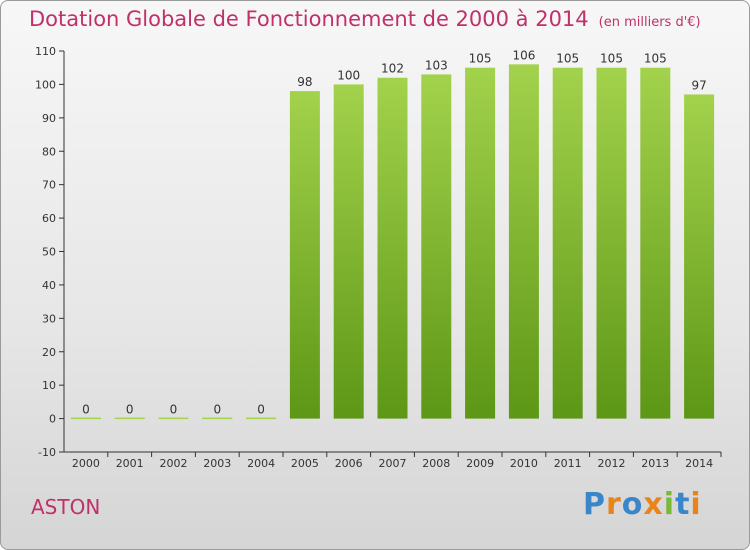 The width and height of the screenshot is (750, 550). What do you see at coordinates (49, 118) in the screenshot?
I see `y-tick-label: 90` at bounding box center [49, 118].